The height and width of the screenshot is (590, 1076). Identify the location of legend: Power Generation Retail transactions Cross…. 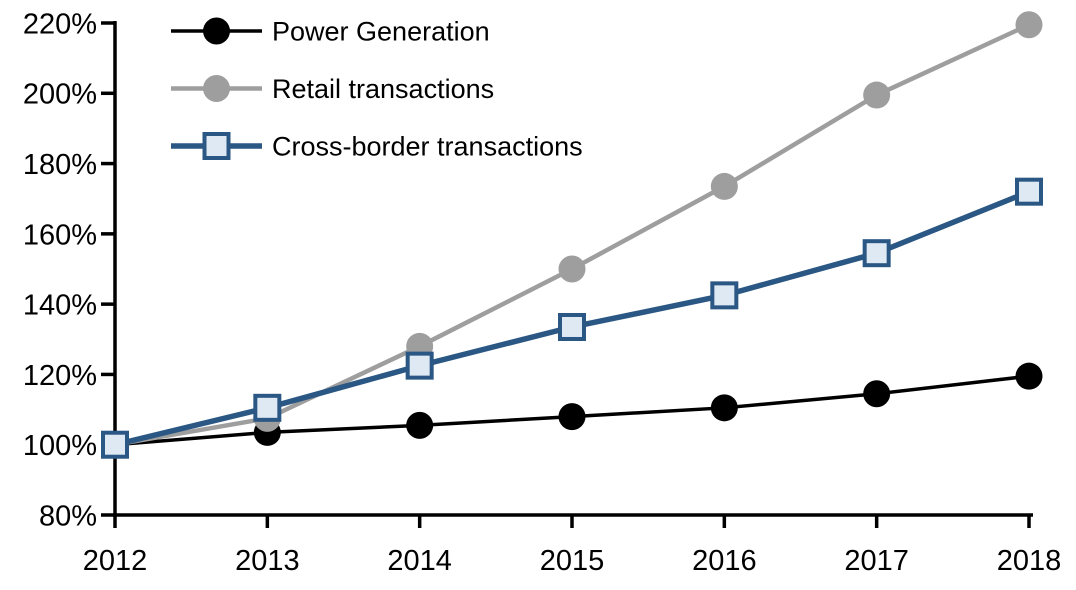
(377, 89).